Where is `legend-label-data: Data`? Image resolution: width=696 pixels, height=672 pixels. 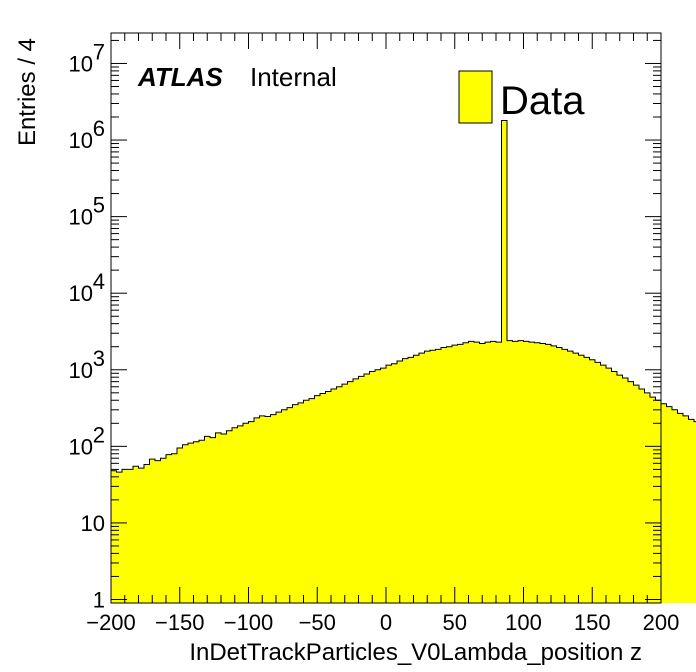 legend-label-data: Data is located at coordinates (542, 101).